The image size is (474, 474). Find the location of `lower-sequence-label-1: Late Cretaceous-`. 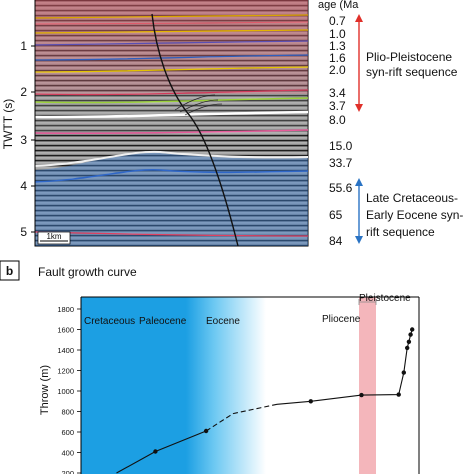

lower-sequence-label-1: Late Cretaceous- is located at coordinates (412, 198).